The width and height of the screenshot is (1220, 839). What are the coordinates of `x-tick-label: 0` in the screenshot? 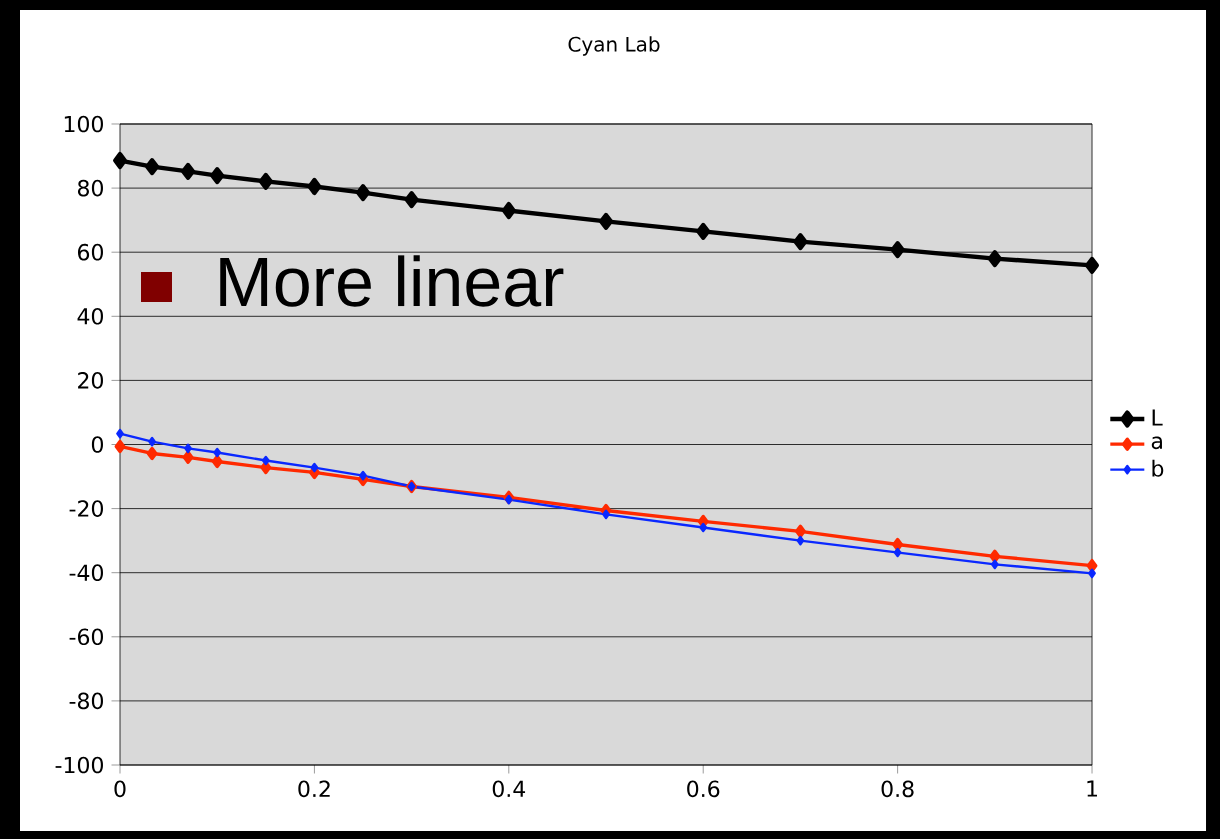 It's located at (120, 789).